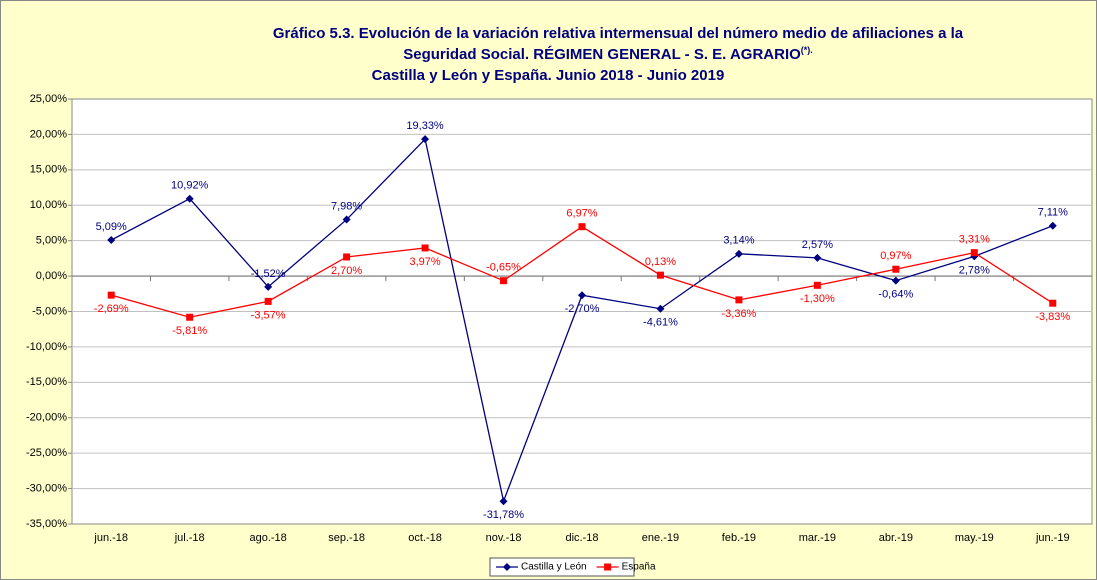 The width and height of the screenshot is (1097, 580). Describe the element at coordinates (738, 314) in the screenshot. I see `data-label: -3,36%` at that location.